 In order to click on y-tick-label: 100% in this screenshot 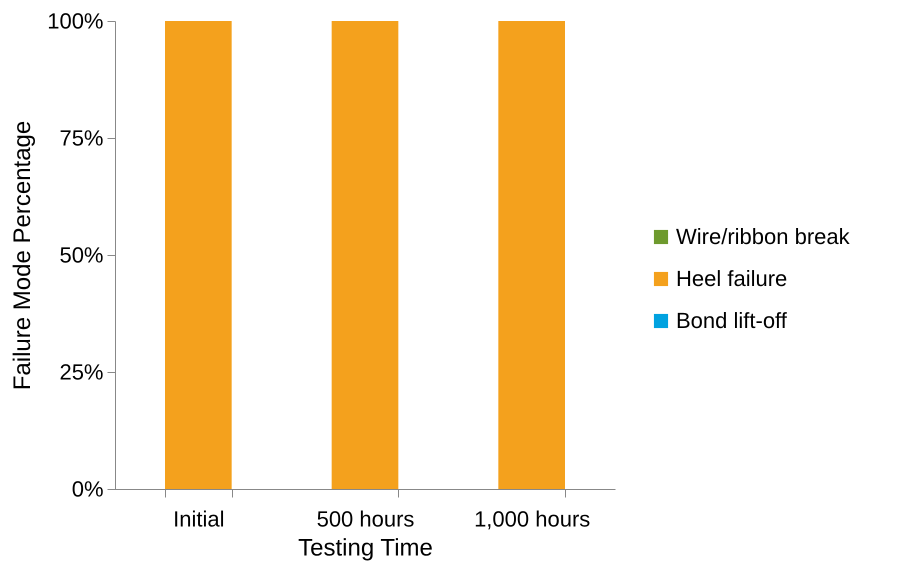, I will do `click(75, 21)`.